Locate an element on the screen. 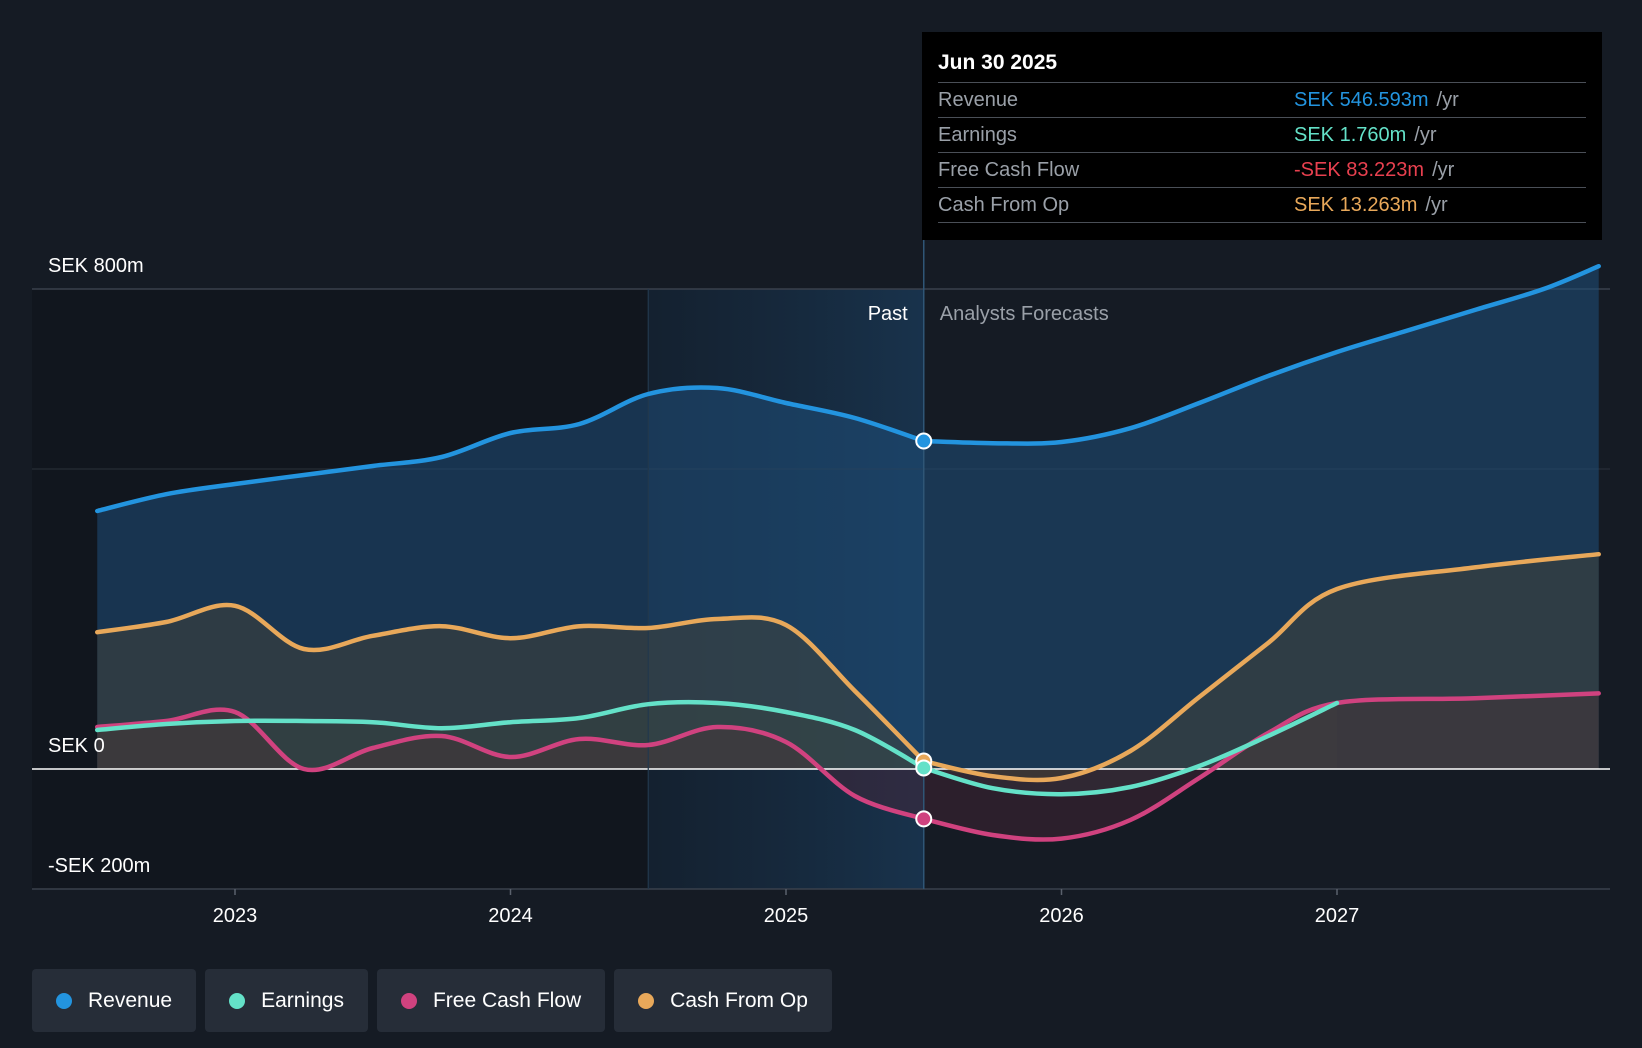  y-axis-label-top: SEK 800m is located at coordinates (96, 266).